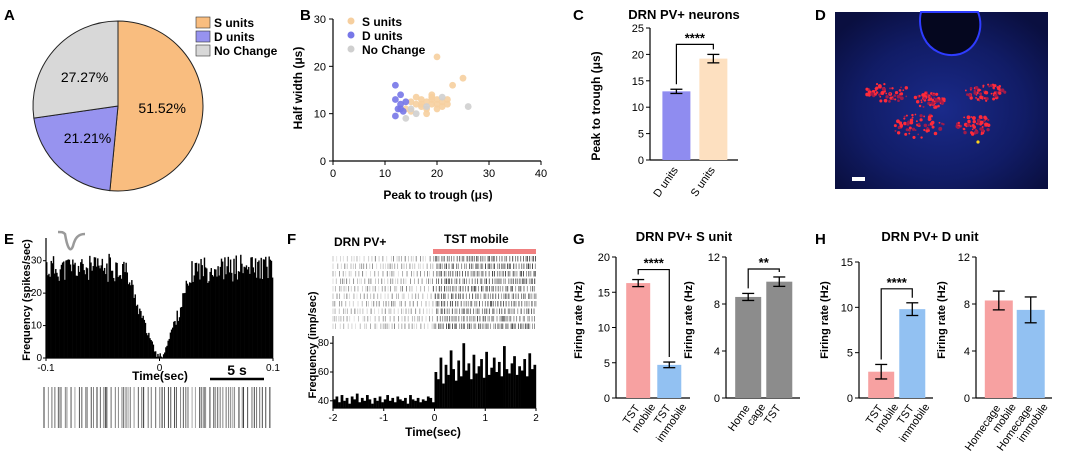  Describe the element at coordinates (320, 20) in the screenshot. I see `y-tick-label: 30` at that location.